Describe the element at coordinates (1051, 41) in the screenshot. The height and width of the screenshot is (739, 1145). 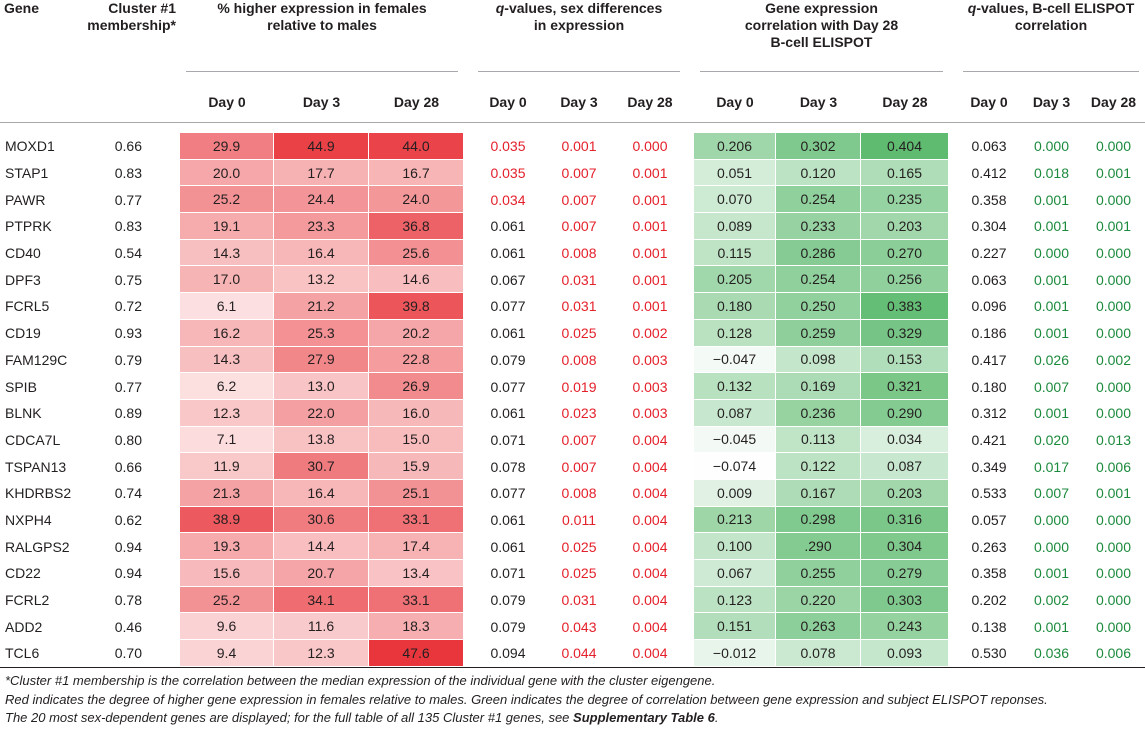
I see `header-qvalues-elispot: q-values, B-cell ELISPOT correlation` at that location.